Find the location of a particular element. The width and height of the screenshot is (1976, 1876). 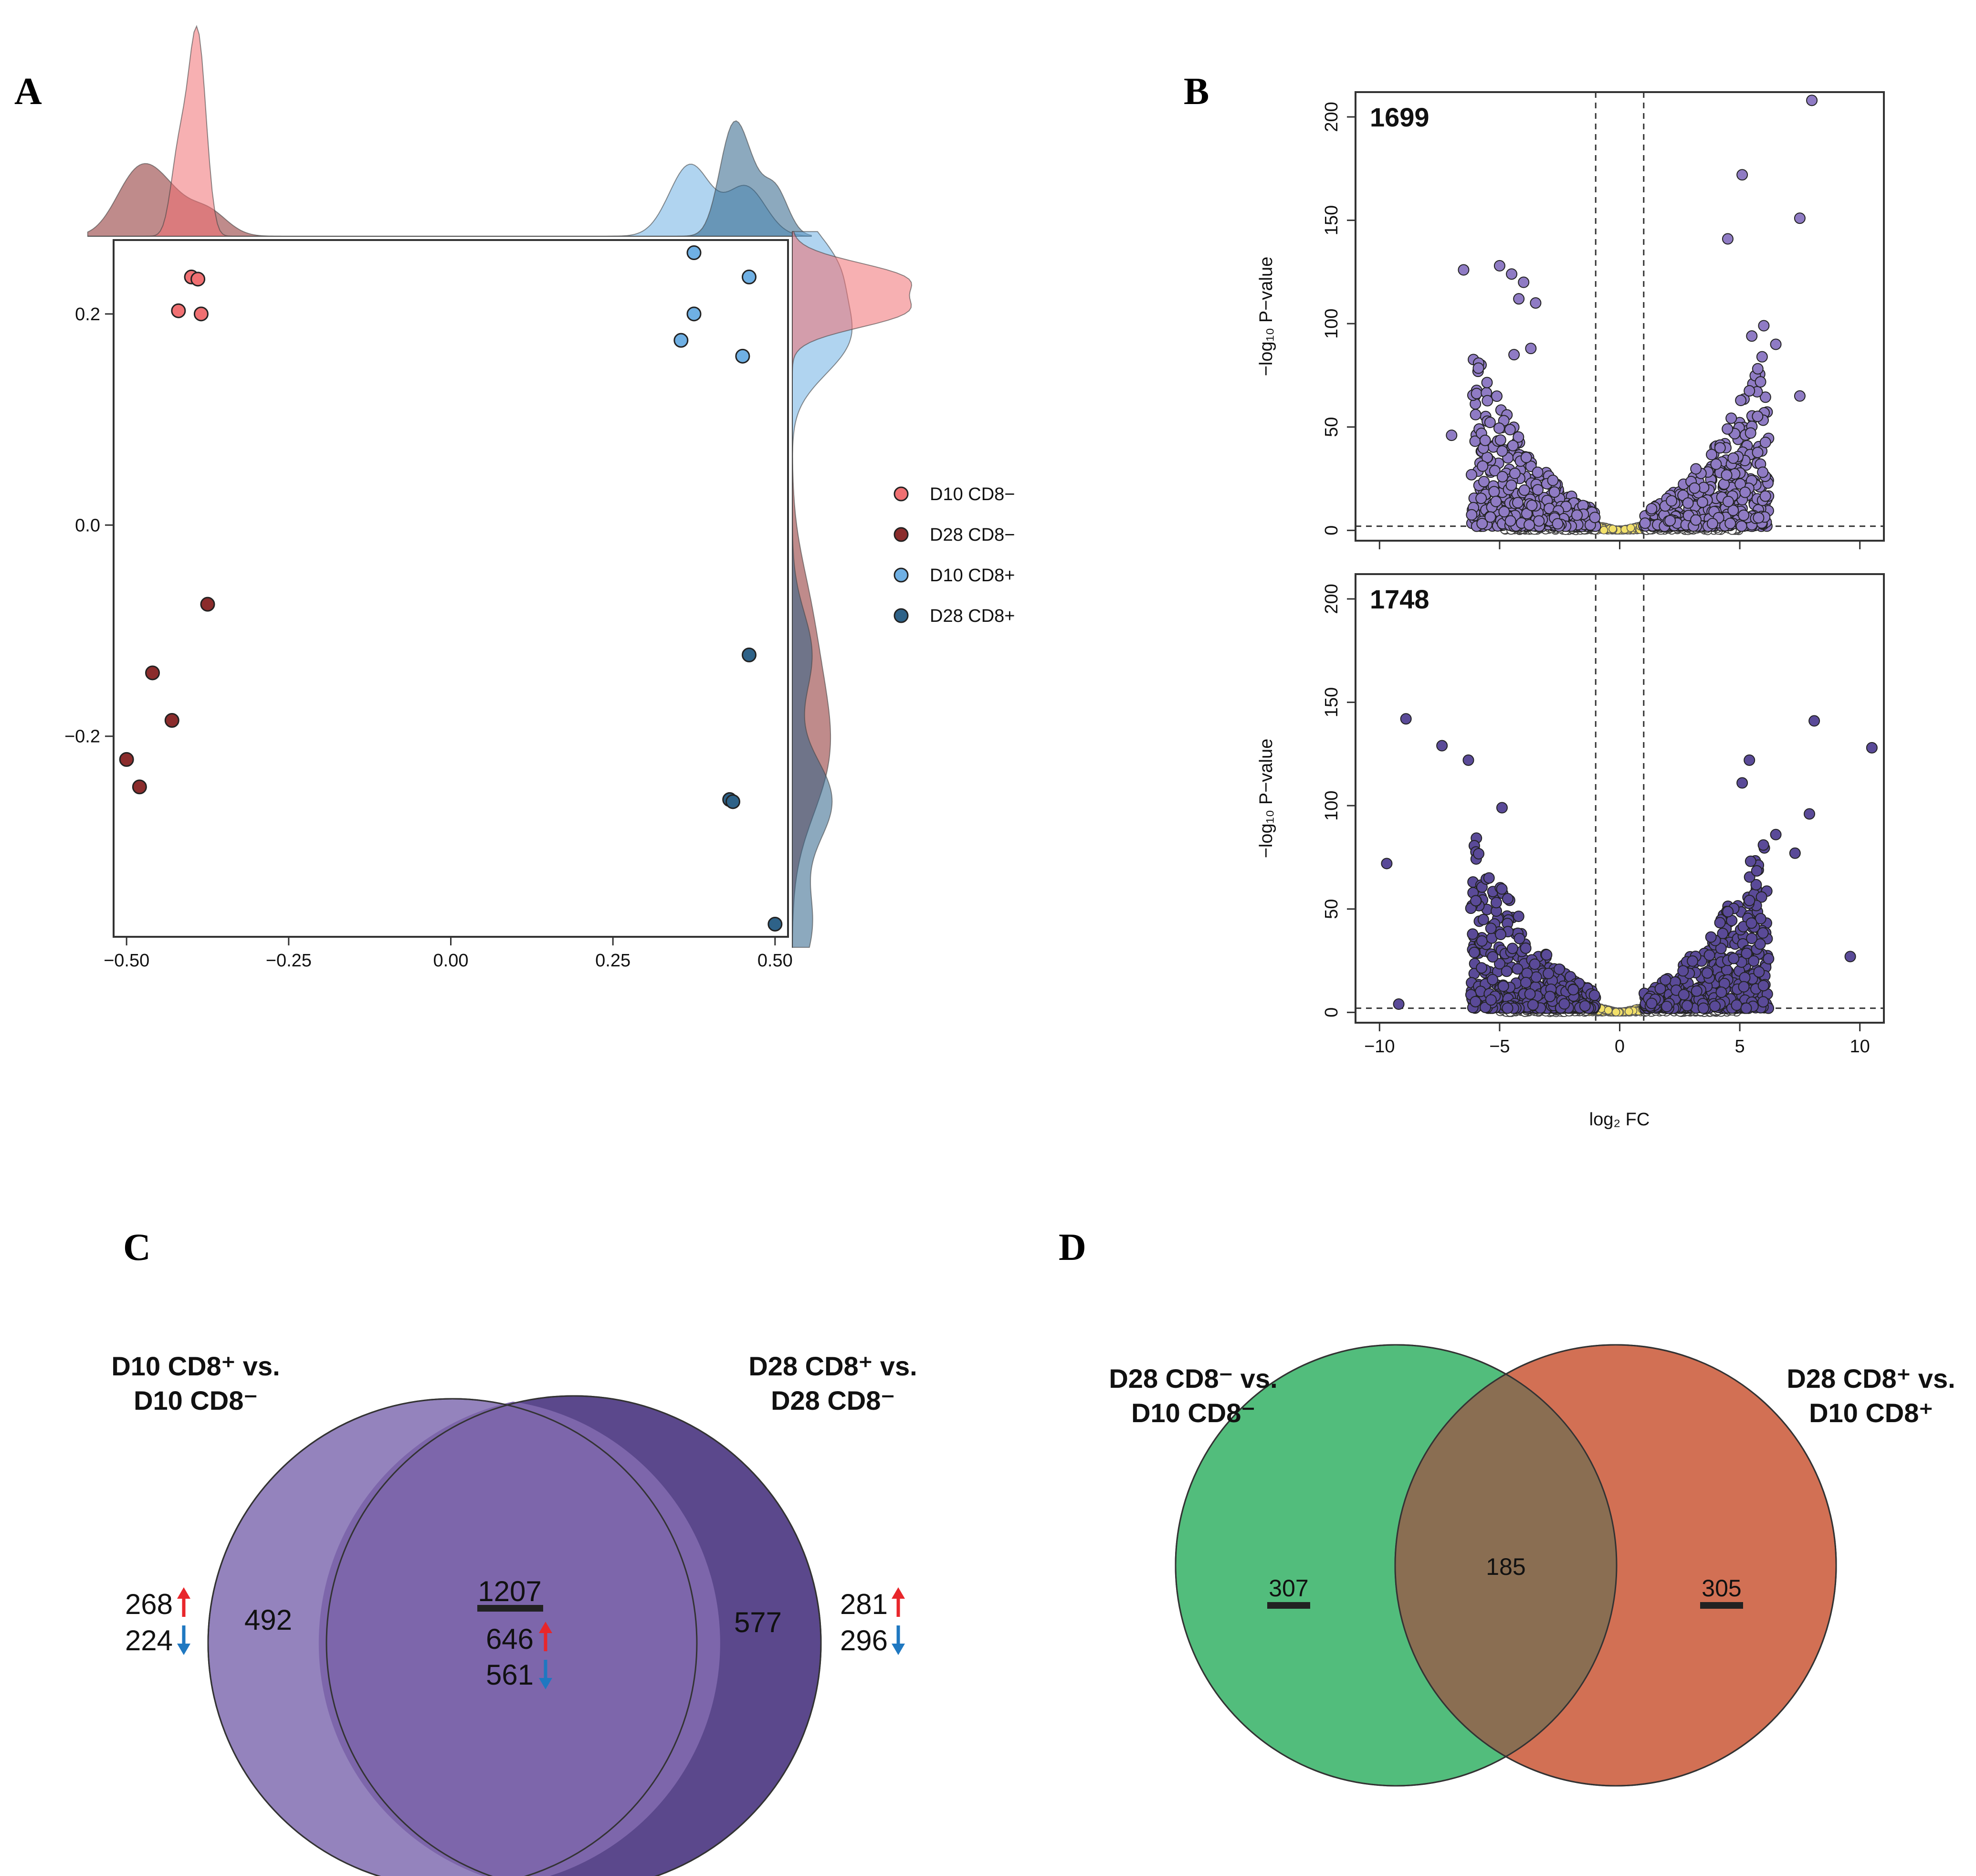

y-tick-label: 200 is located at coordinates (1332, 599).